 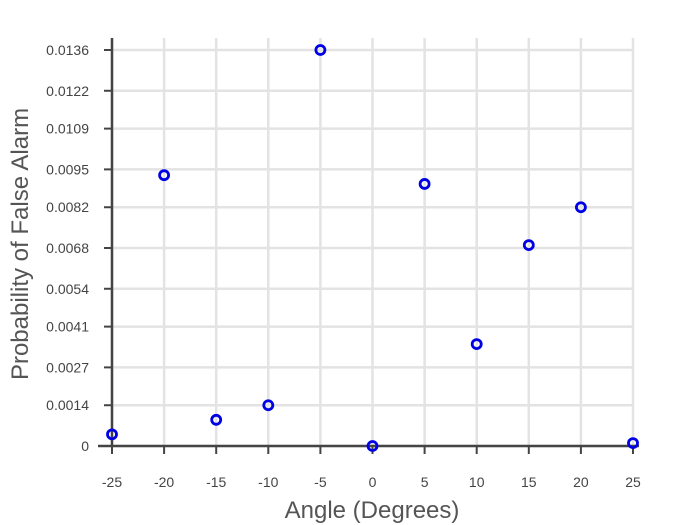 I want to click on x-tick-label: -15, so click(x=216, y=482).